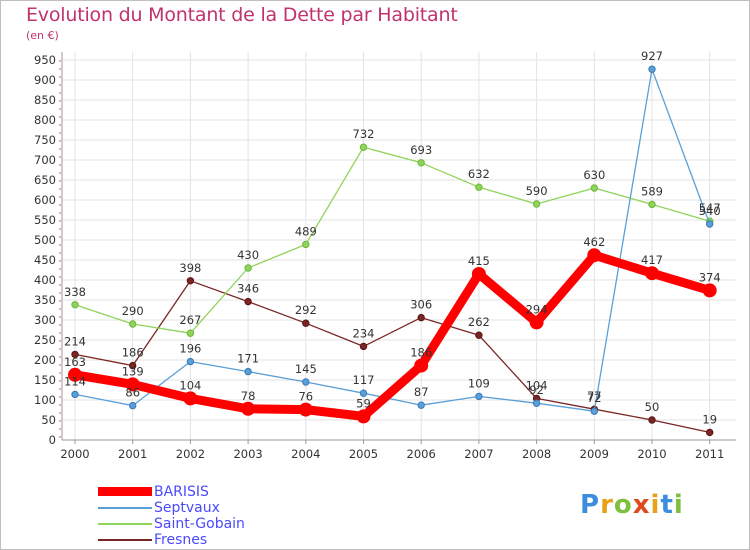 The image size is (750, 550). I want to click on y-tick-label: 400, so click(45, 280).